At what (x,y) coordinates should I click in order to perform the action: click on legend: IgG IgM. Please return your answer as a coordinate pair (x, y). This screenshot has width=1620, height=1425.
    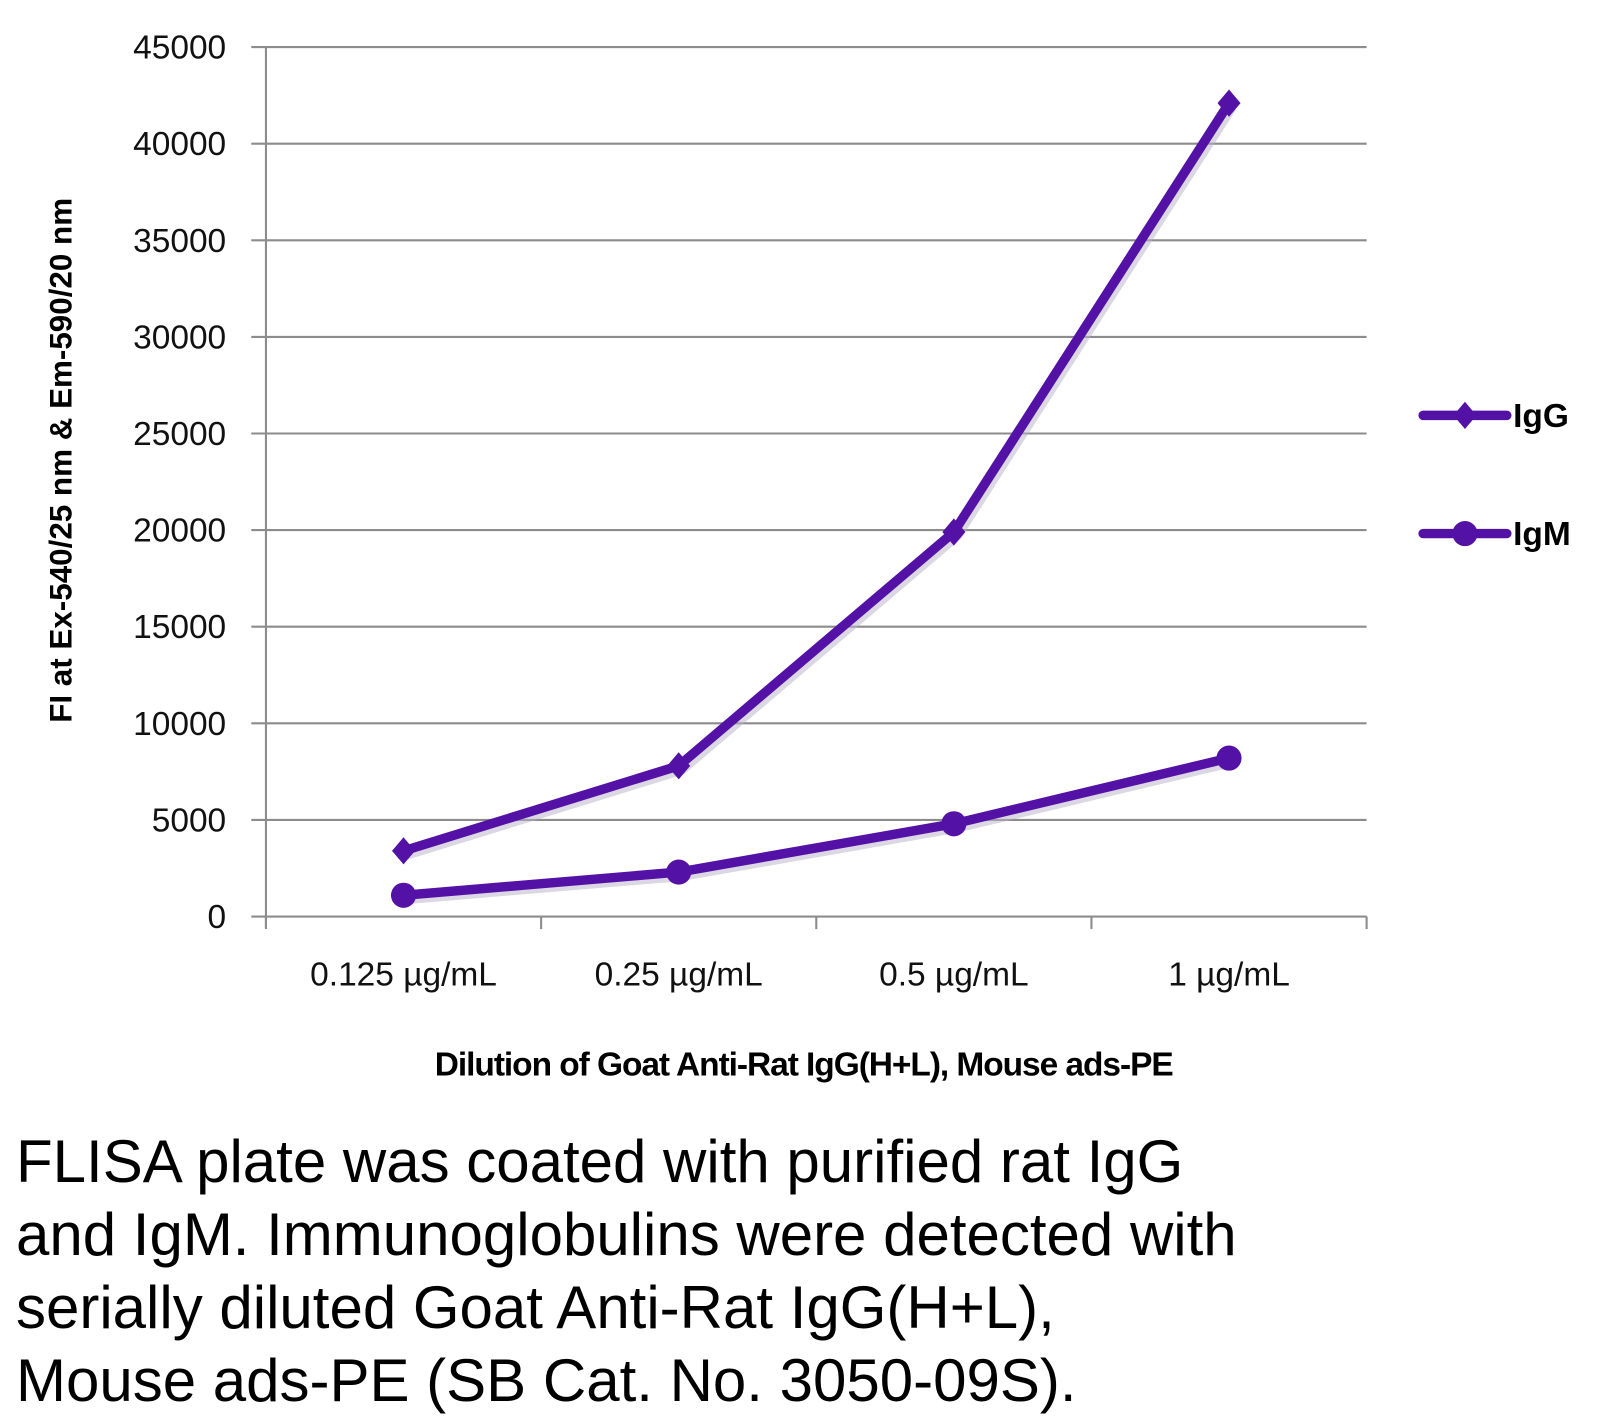
    Looking at the image, I should click on (1494, 475).